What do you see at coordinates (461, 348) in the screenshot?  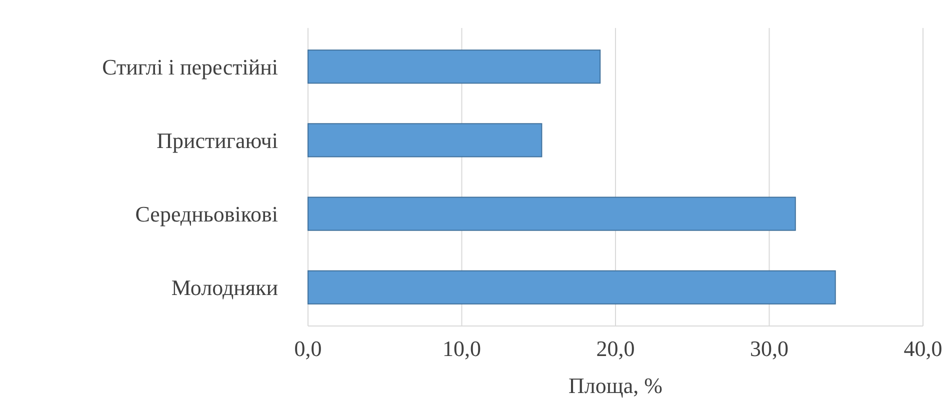 I see `x-tick-label: 10,0` at bounding box center [461, 348].